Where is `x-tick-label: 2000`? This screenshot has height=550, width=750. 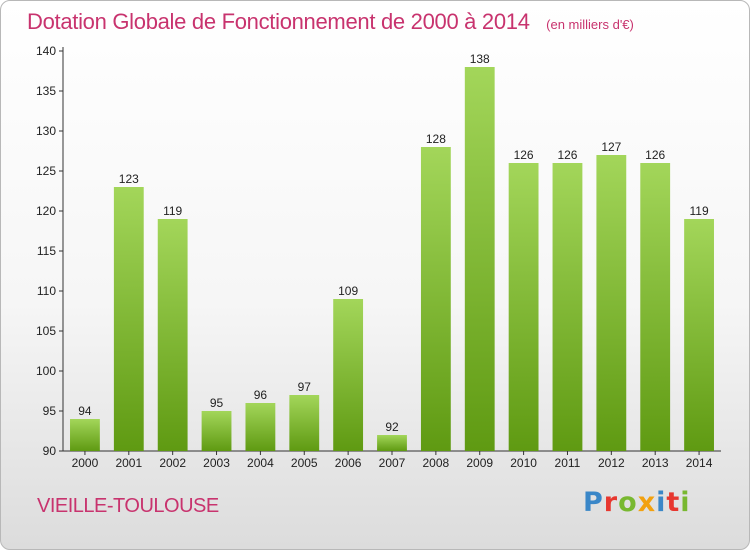
x-tick-label: 2000 is located at coordinates (85, 463).